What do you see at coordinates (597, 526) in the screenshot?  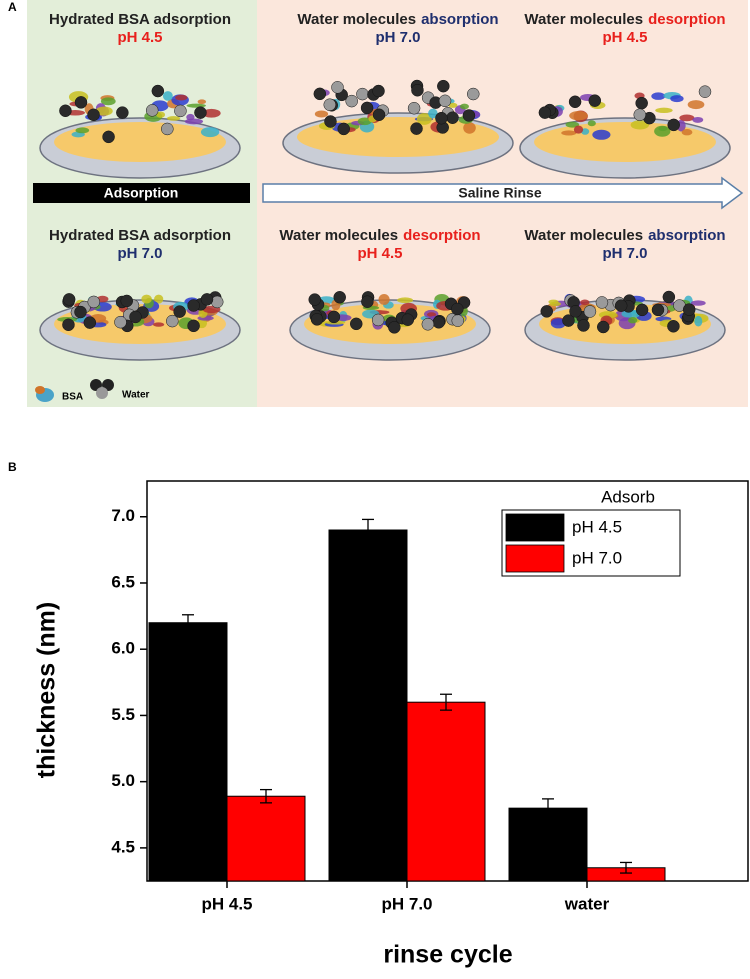 I see `legend-label: pH 4.5` at bounding box center [597, 526].